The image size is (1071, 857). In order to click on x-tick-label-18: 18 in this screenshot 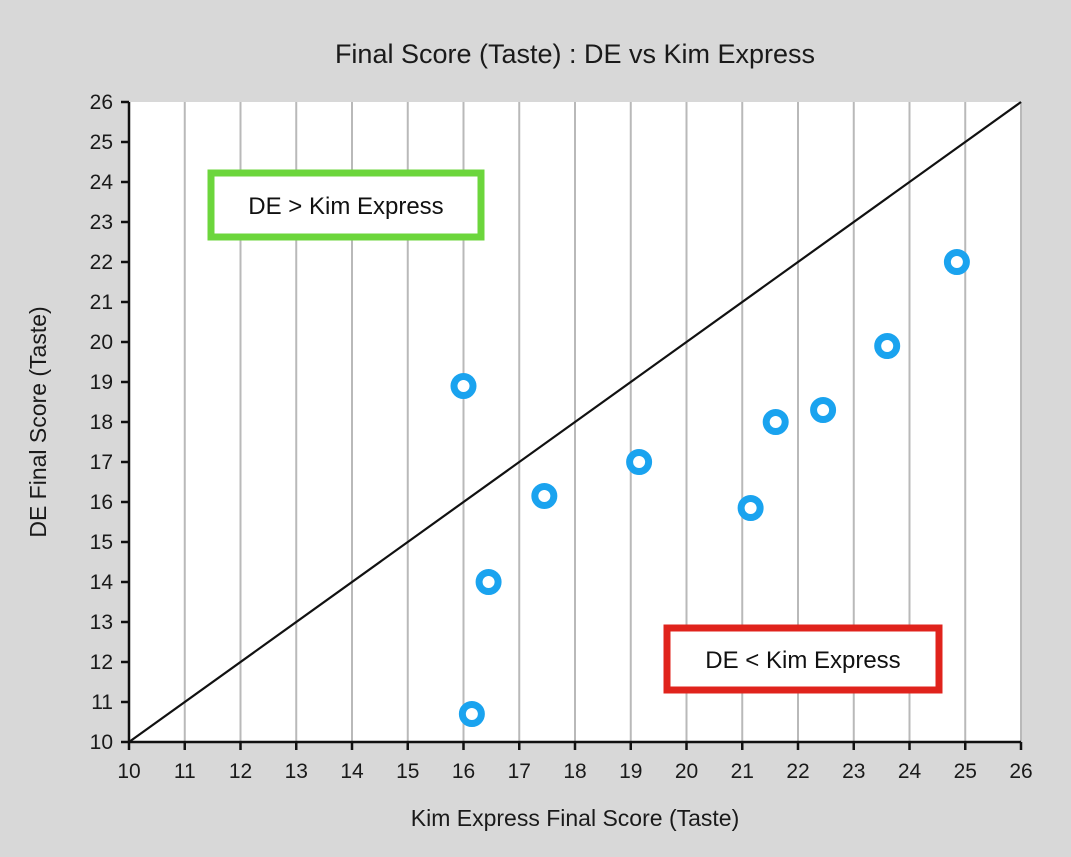, I will do `click(574, 771)`.